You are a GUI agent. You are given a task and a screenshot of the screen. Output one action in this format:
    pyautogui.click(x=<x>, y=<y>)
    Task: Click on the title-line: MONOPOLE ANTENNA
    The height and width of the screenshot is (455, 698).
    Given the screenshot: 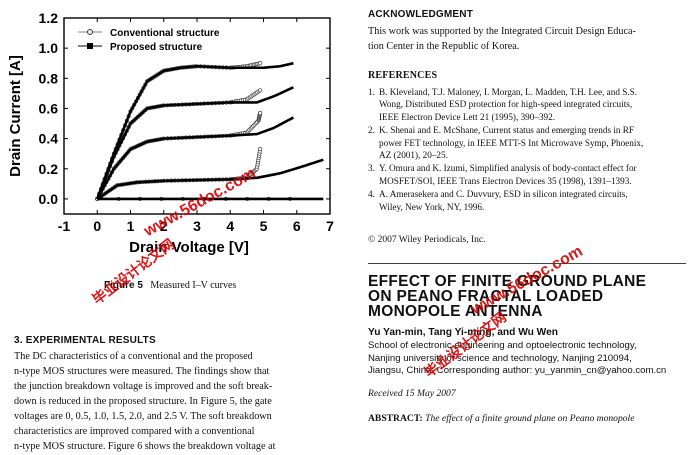 What is the action you would take?
    pyautogui.click(x=455, y=311)
    